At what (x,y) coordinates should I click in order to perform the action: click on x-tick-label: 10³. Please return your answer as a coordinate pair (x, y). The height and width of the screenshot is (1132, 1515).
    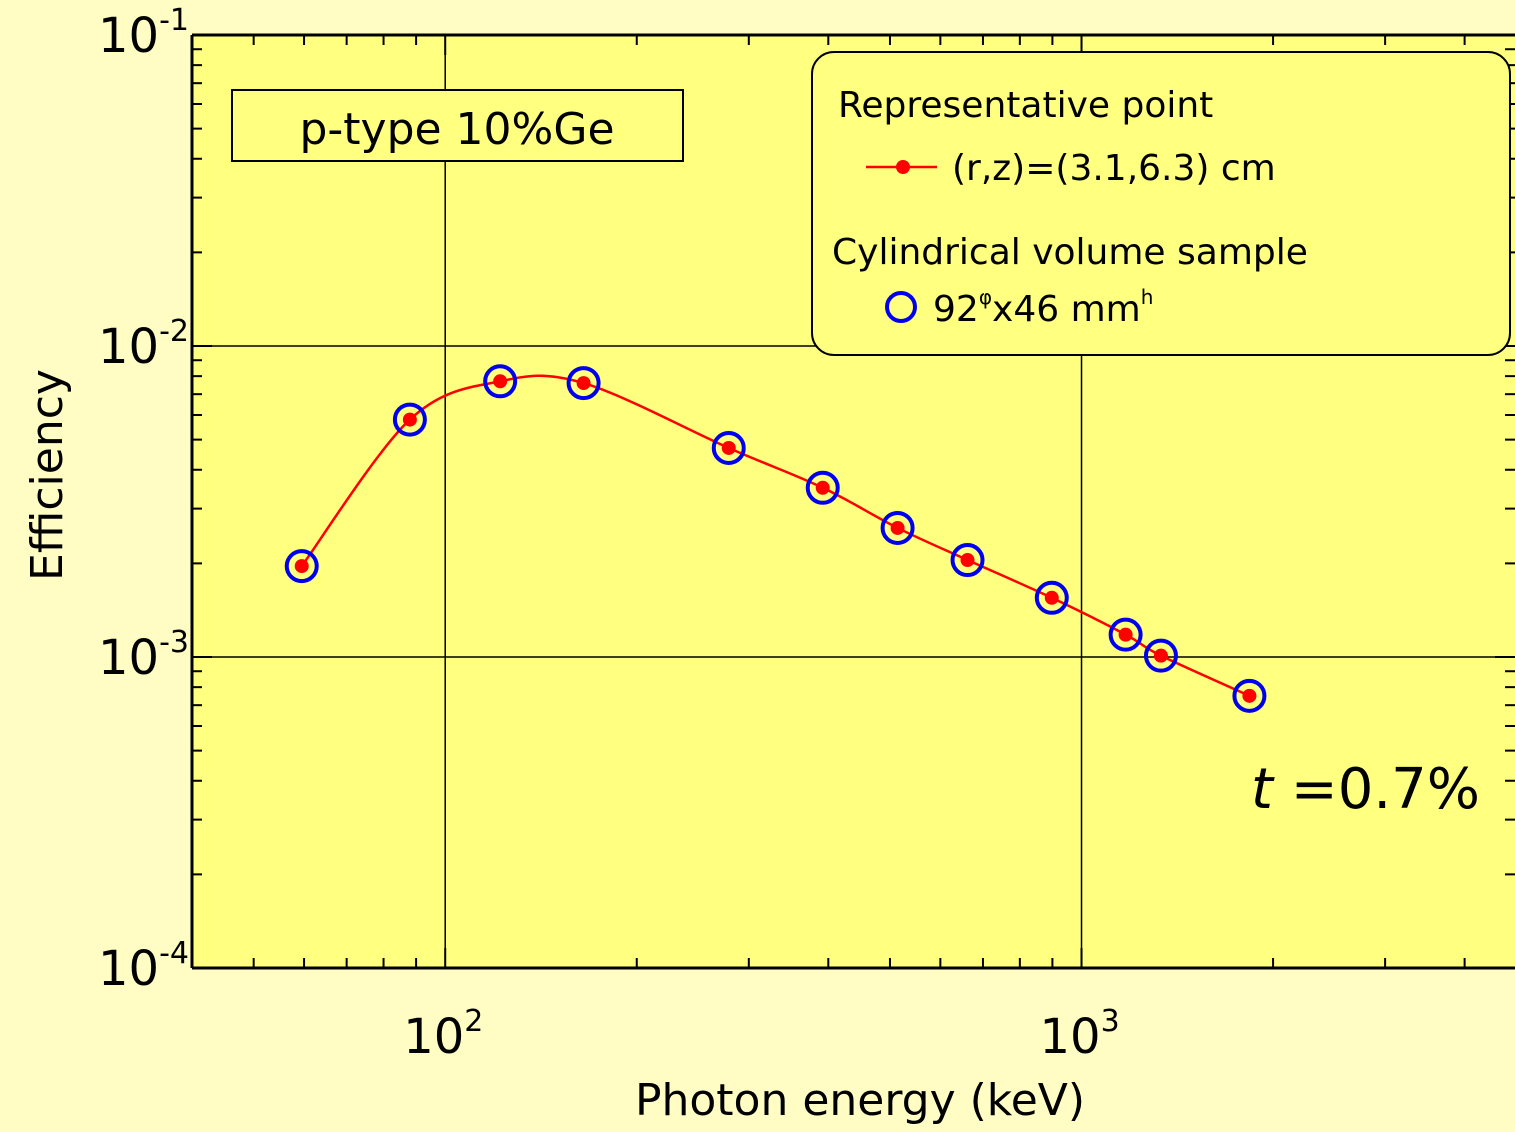
    Looking at the image, I should click on (1080, 1034).